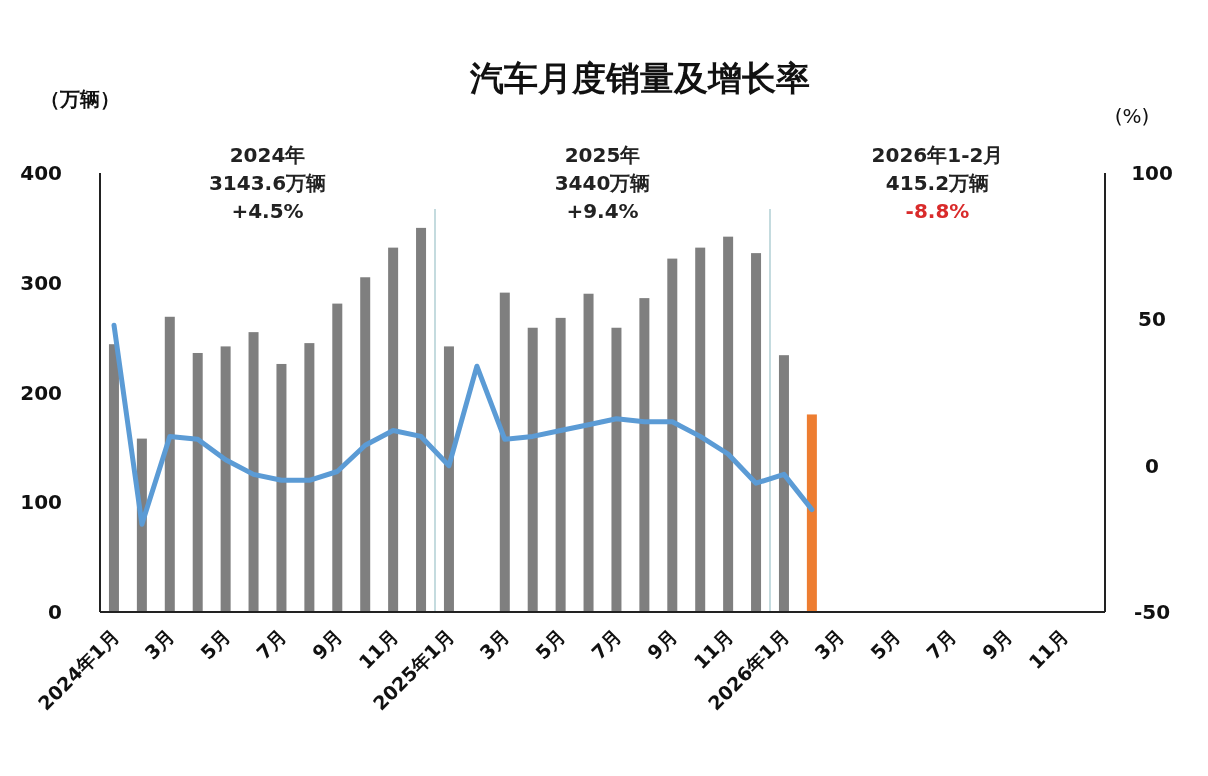 The image size is (1208, 776). Describe the element at coordinates (602, 211) in the screenshot. I see `annotation: +9.4%` at that location.